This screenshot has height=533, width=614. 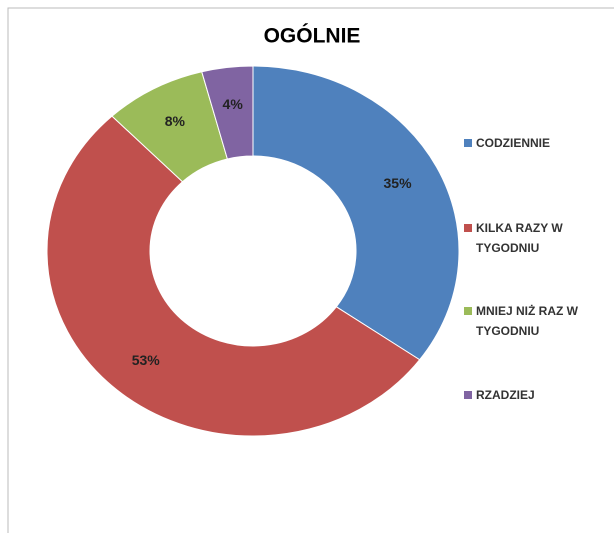 I want to click on slice, so click(x=227, y=112).